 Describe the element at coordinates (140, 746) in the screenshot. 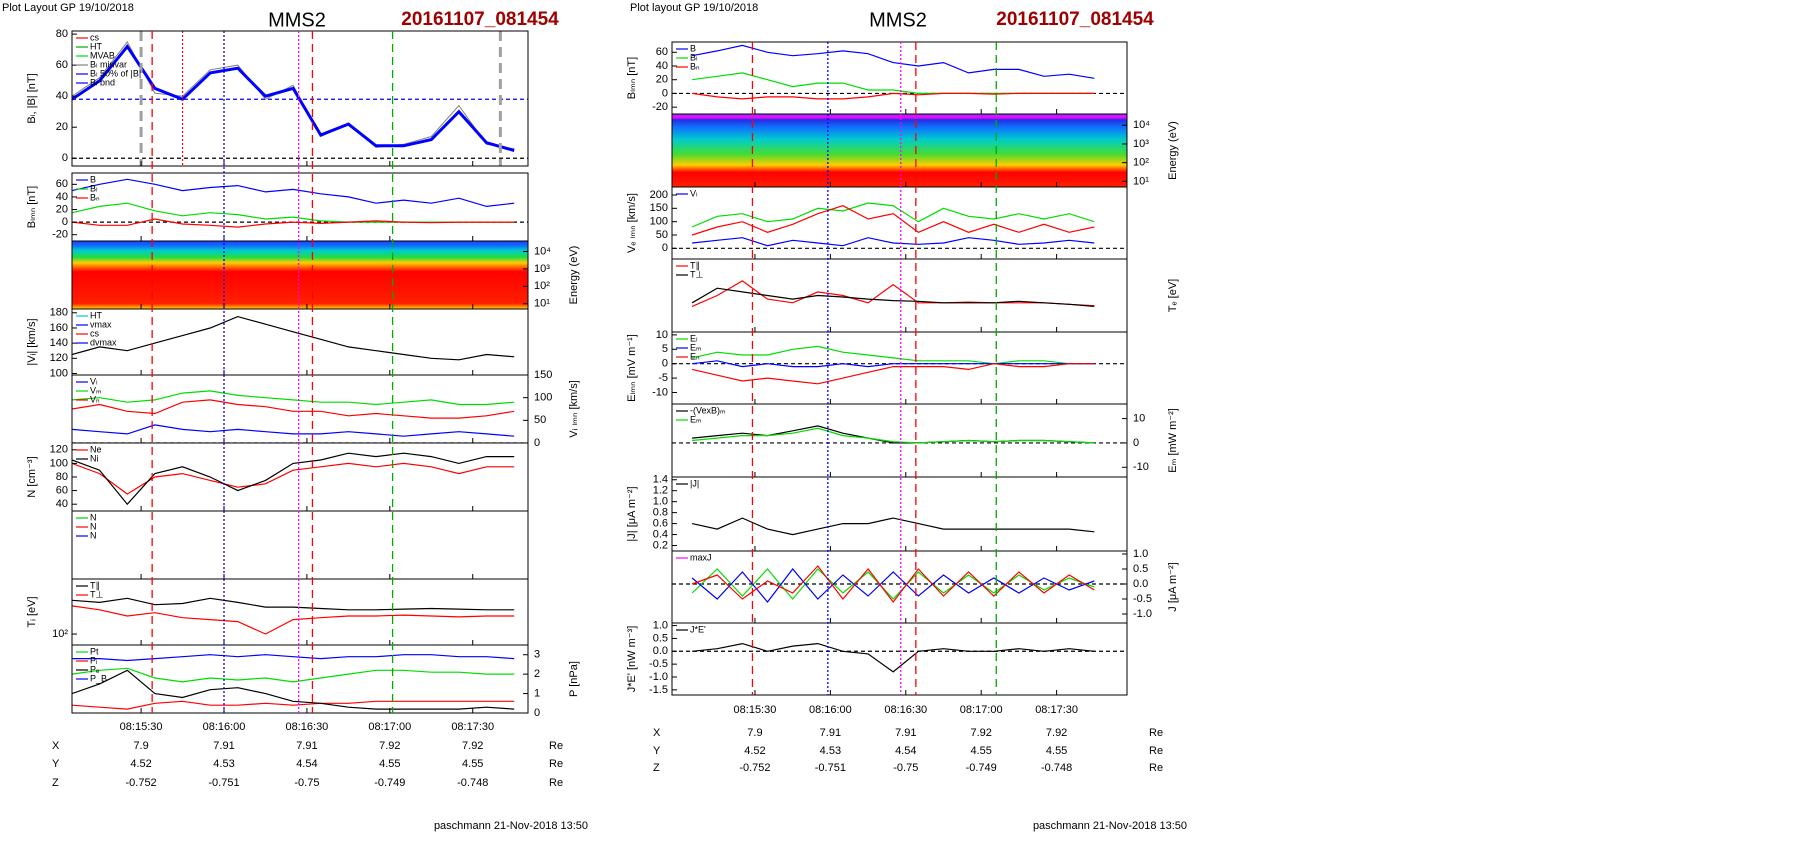

I see `ephemeris-value: 7.9` at that location.